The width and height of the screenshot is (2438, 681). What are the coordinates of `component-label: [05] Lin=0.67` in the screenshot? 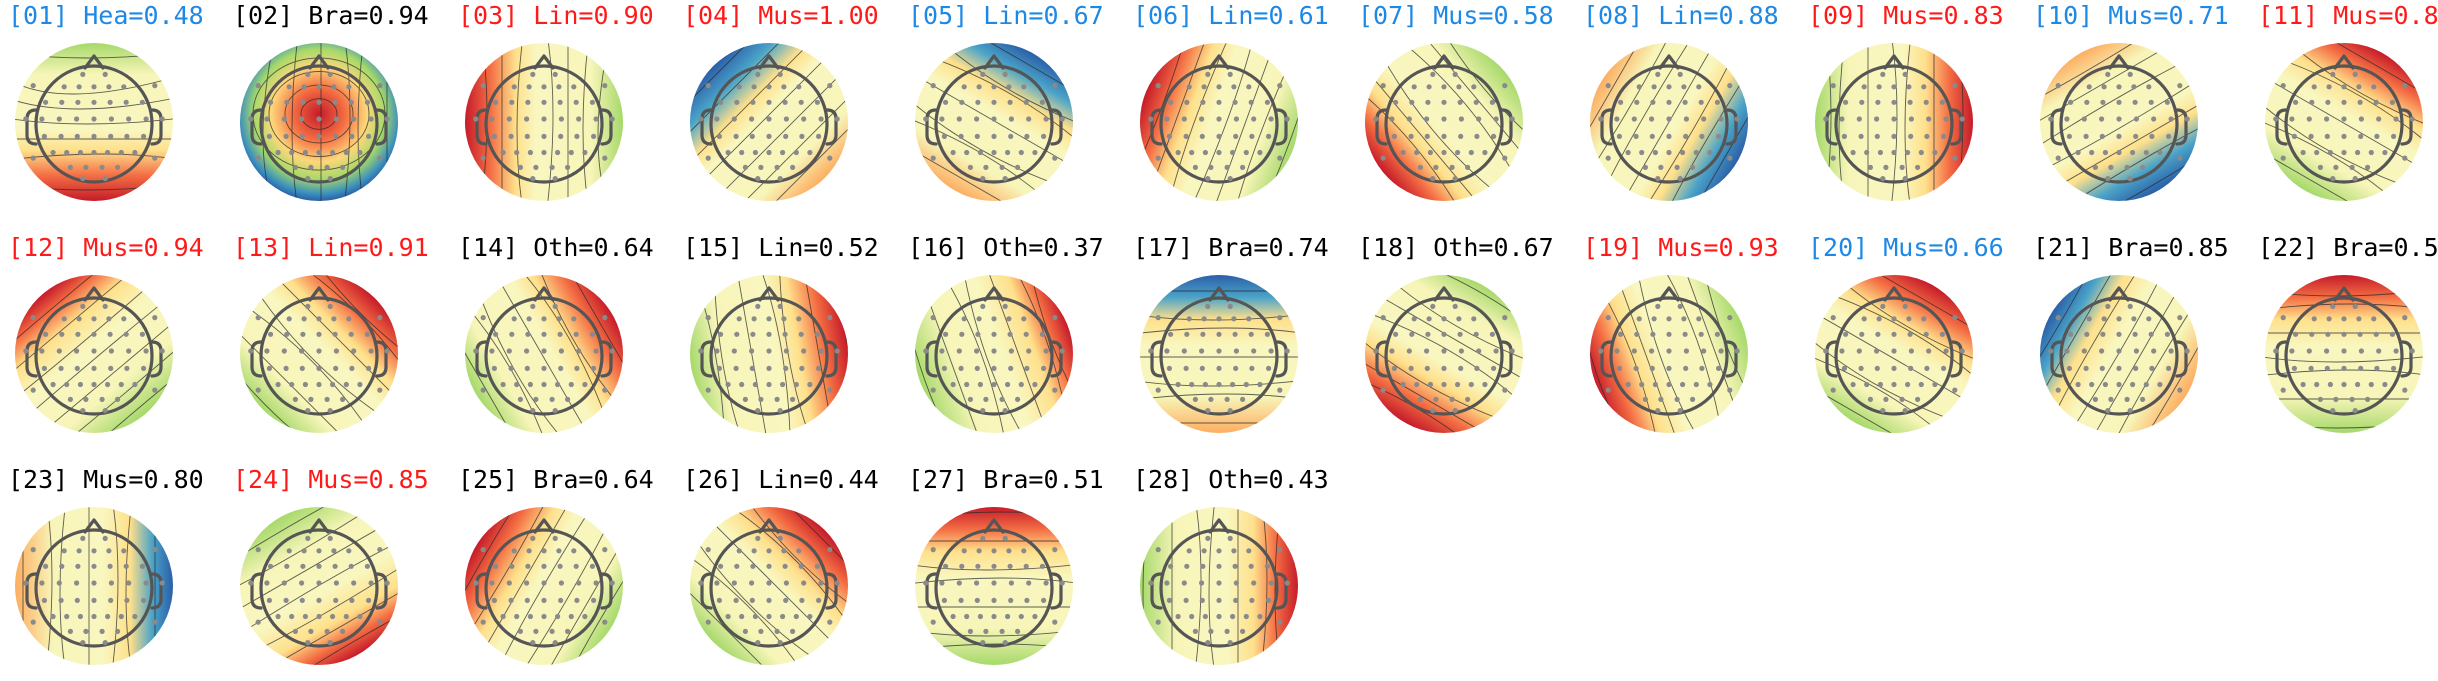 It's located at (1006, 15).